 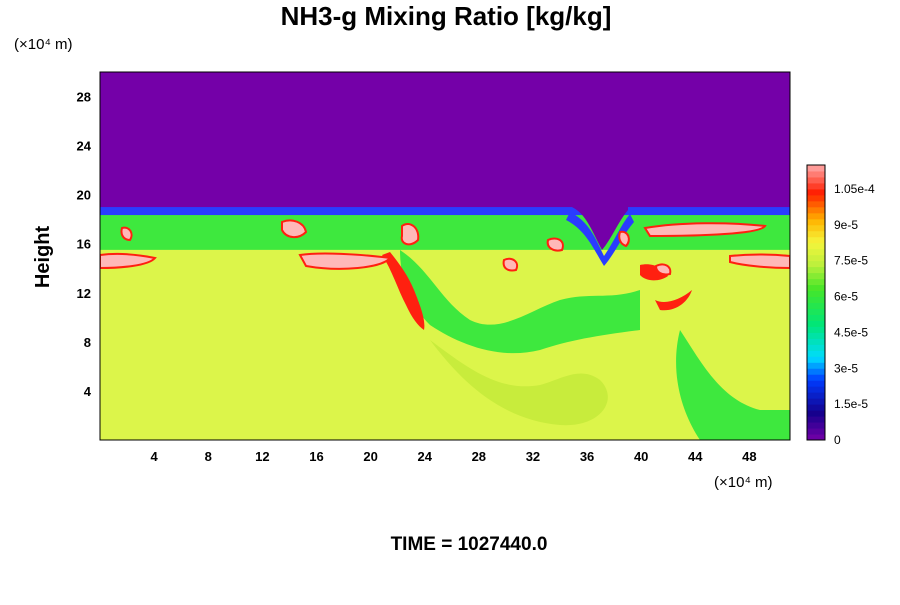 I want to click on colorbar-tick-label: 9e-5, so click(x=846, y=225).